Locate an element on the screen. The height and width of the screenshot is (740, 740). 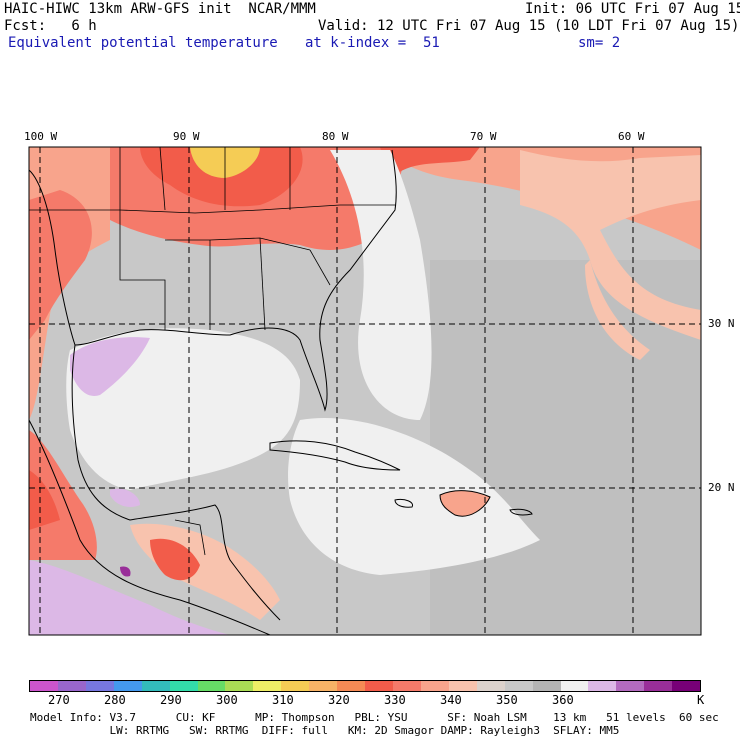
lon-label-70w: 70 W is located at coordinates (483, 136).